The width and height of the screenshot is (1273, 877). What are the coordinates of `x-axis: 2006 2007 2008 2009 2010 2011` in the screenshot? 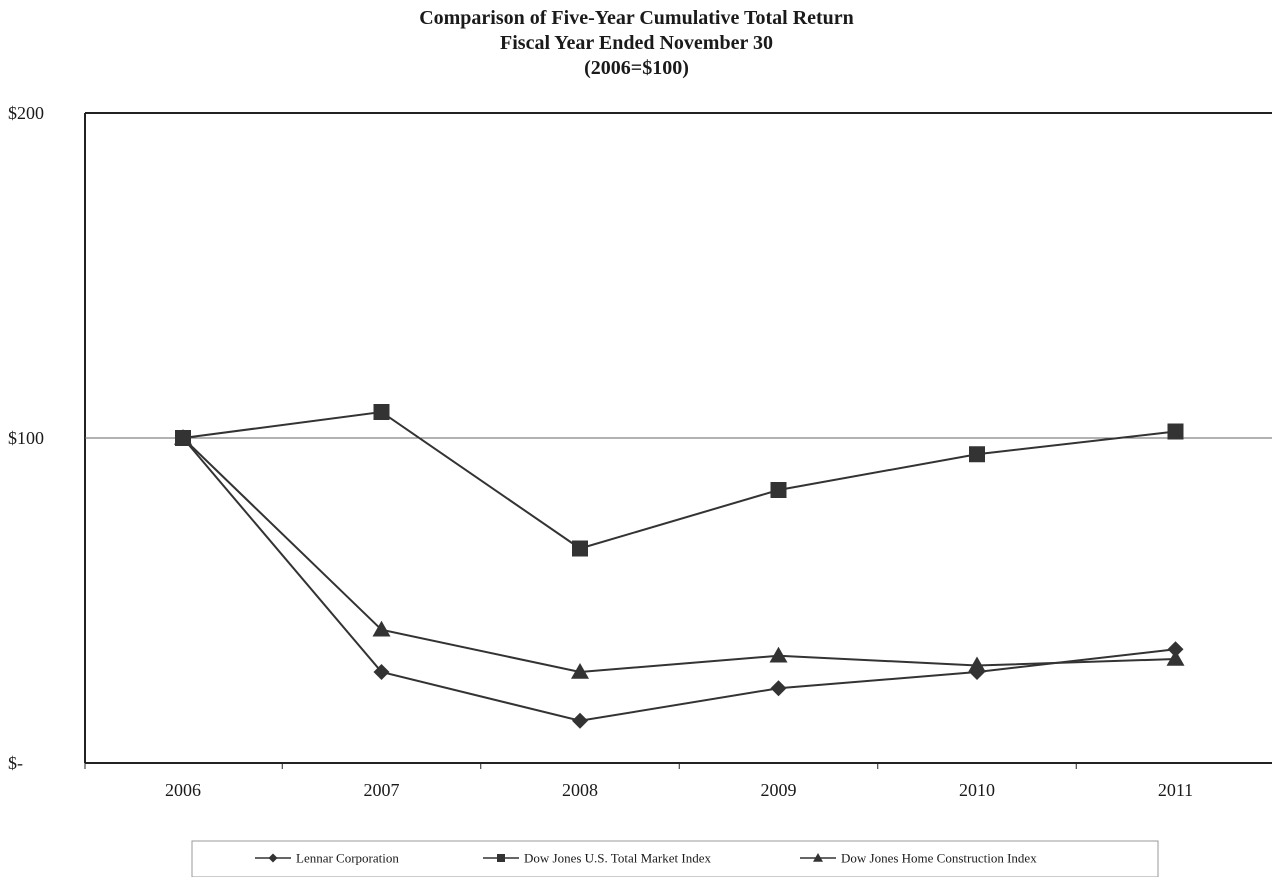 It's located at (638, 781).